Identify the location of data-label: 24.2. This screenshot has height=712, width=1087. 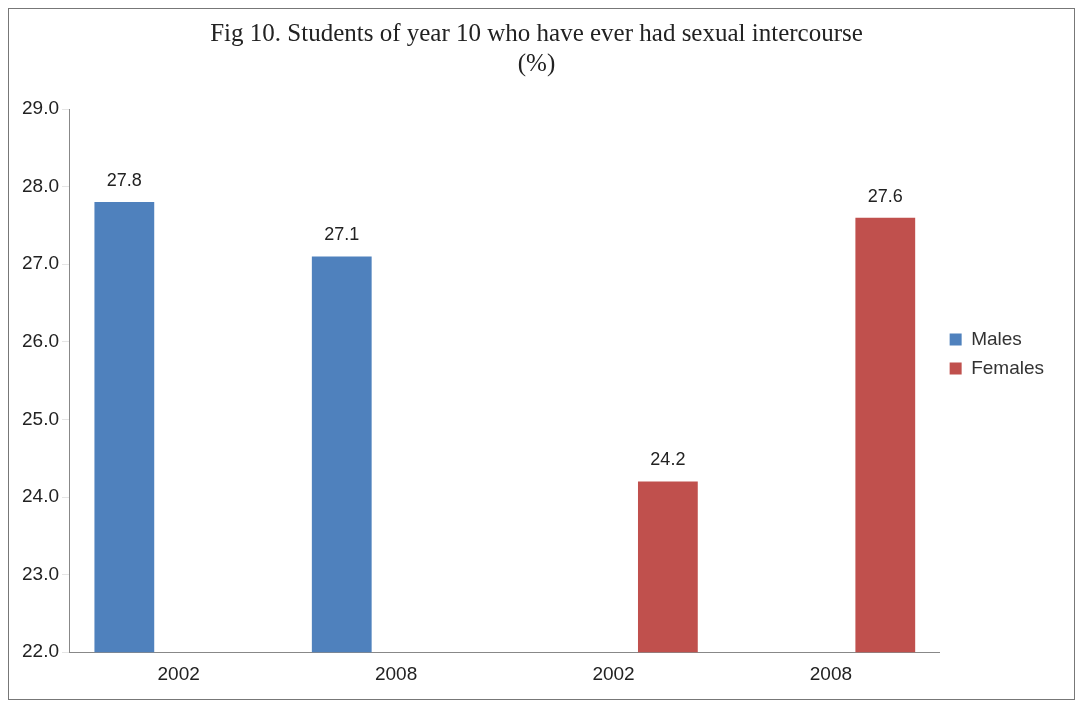
(668, 459).